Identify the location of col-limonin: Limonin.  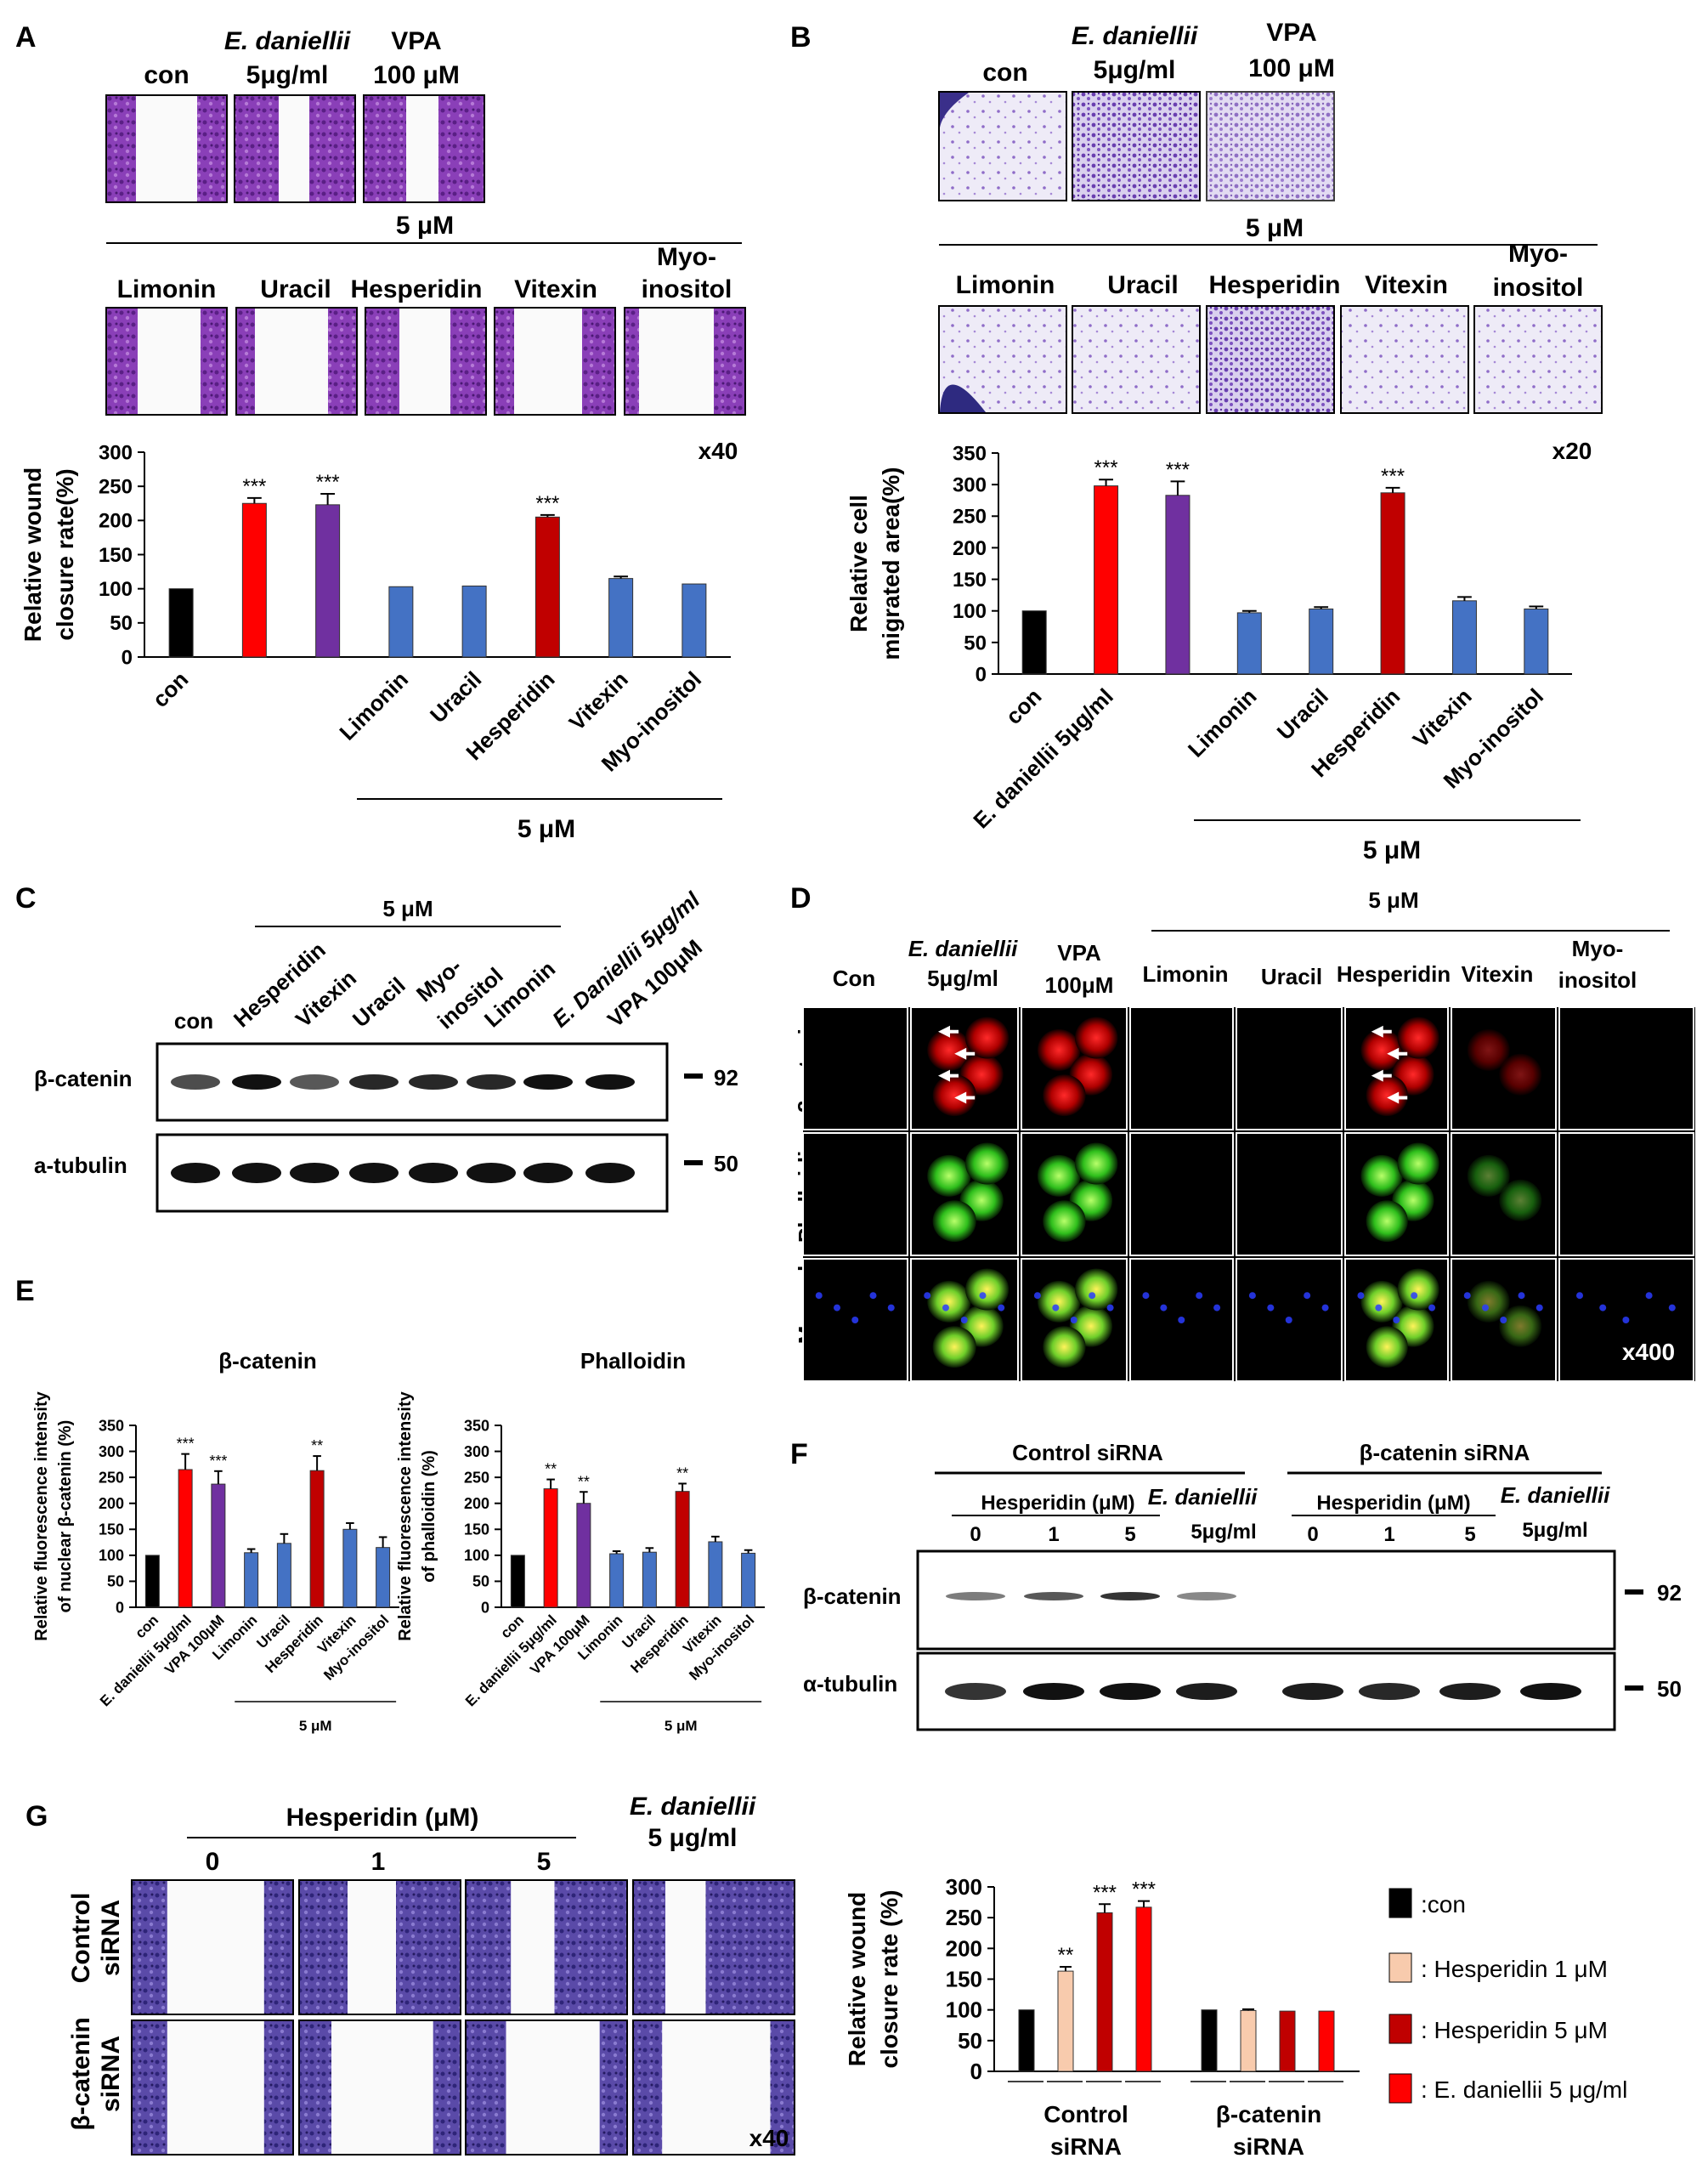
(1185, 974).